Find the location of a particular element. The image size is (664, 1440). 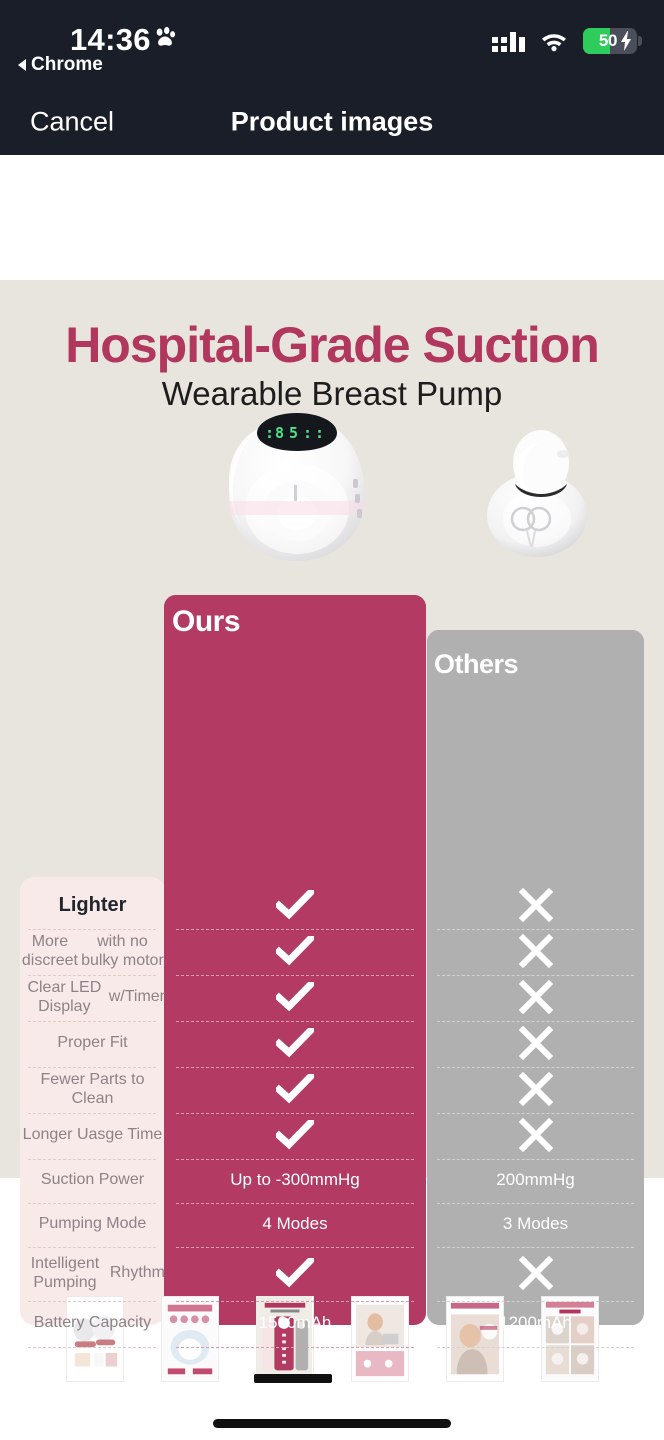

ours-badge: Ours is located at coordinates (206, 621).